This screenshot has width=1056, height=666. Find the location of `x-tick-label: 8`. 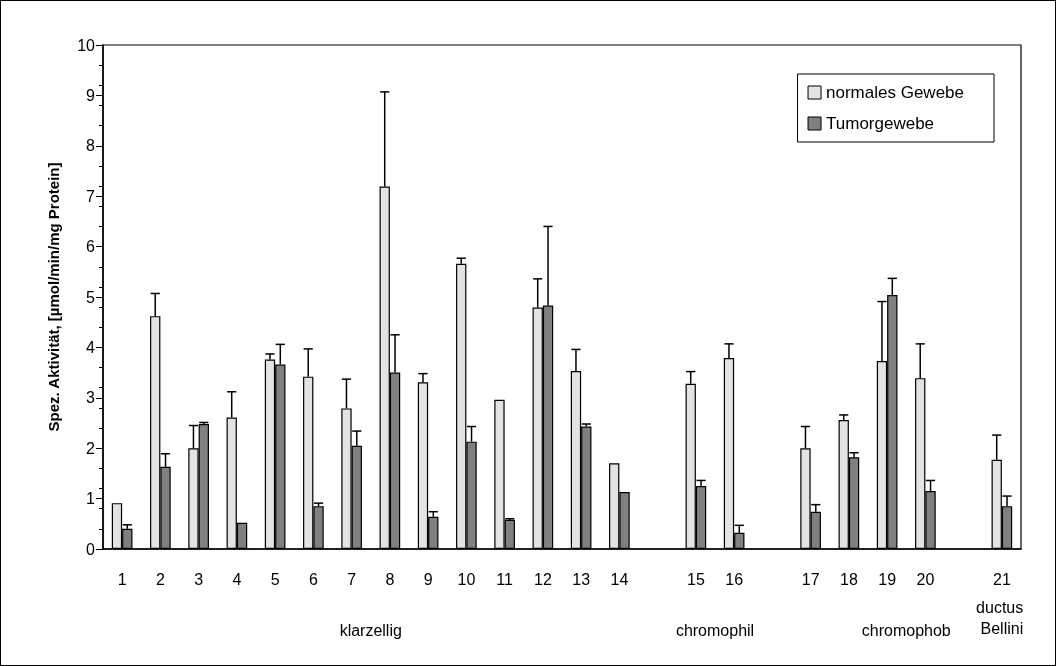

x-tick-label: 8 is located at coordinates (390, 579).